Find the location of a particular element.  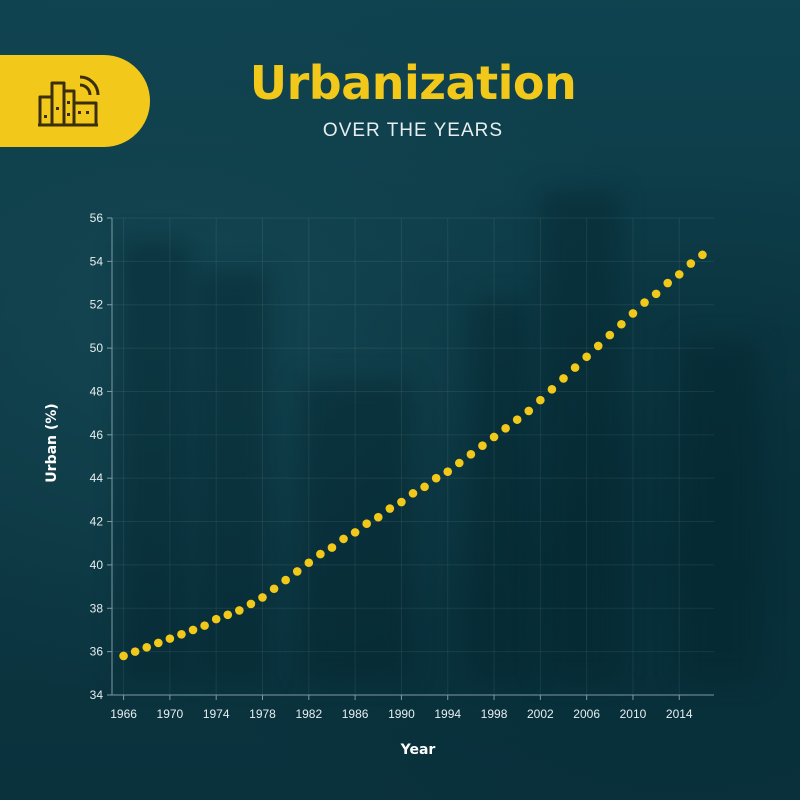

page-subtitle: OVER THE YEARS is located at coordinates (413, 130).